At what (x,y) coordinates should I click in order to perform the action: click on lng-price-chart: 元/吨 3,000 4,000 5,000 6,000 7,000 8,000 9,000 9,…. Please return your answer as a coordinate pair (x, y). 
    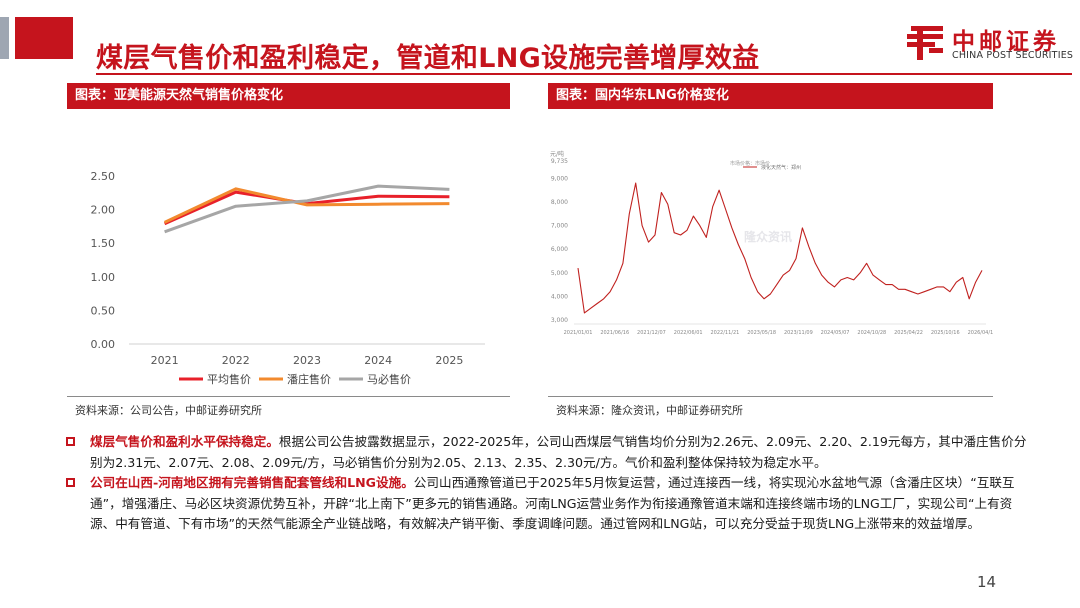
    Looking at the image, I should click on (773, 243).